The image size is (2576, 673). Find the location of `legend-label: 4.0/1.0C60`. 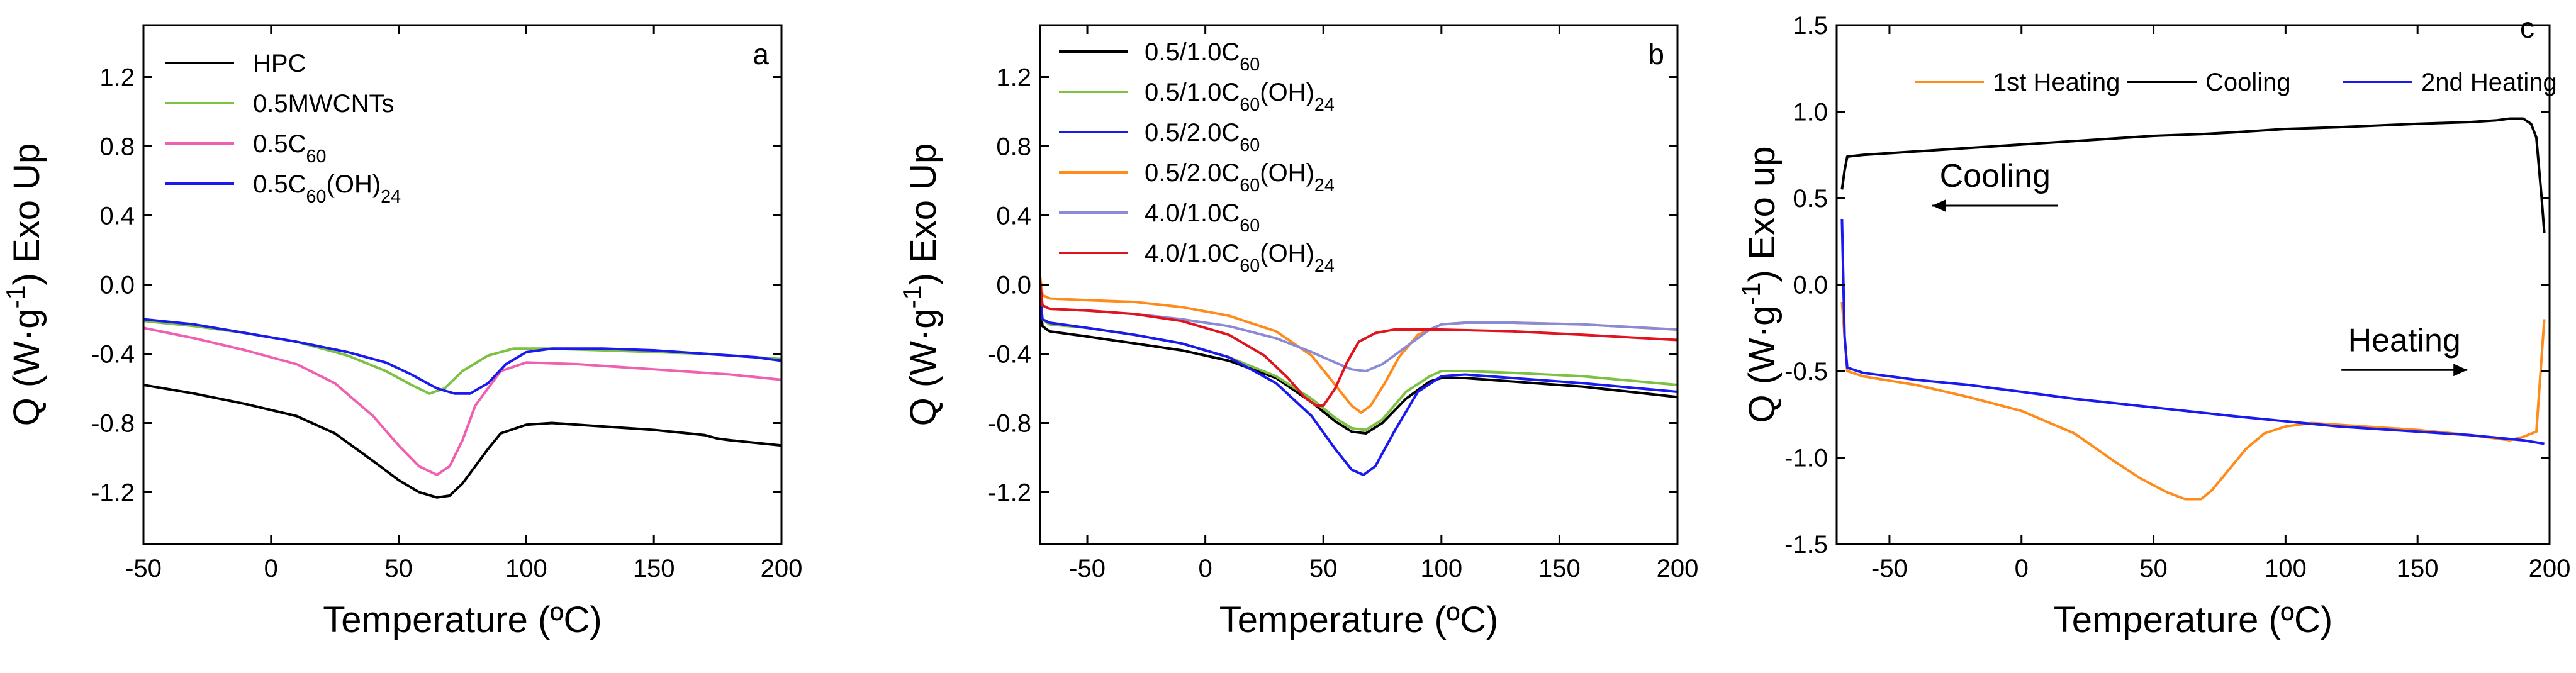

legend-label: 4.0/1.0C60 is located at coordinates (1202, 217).